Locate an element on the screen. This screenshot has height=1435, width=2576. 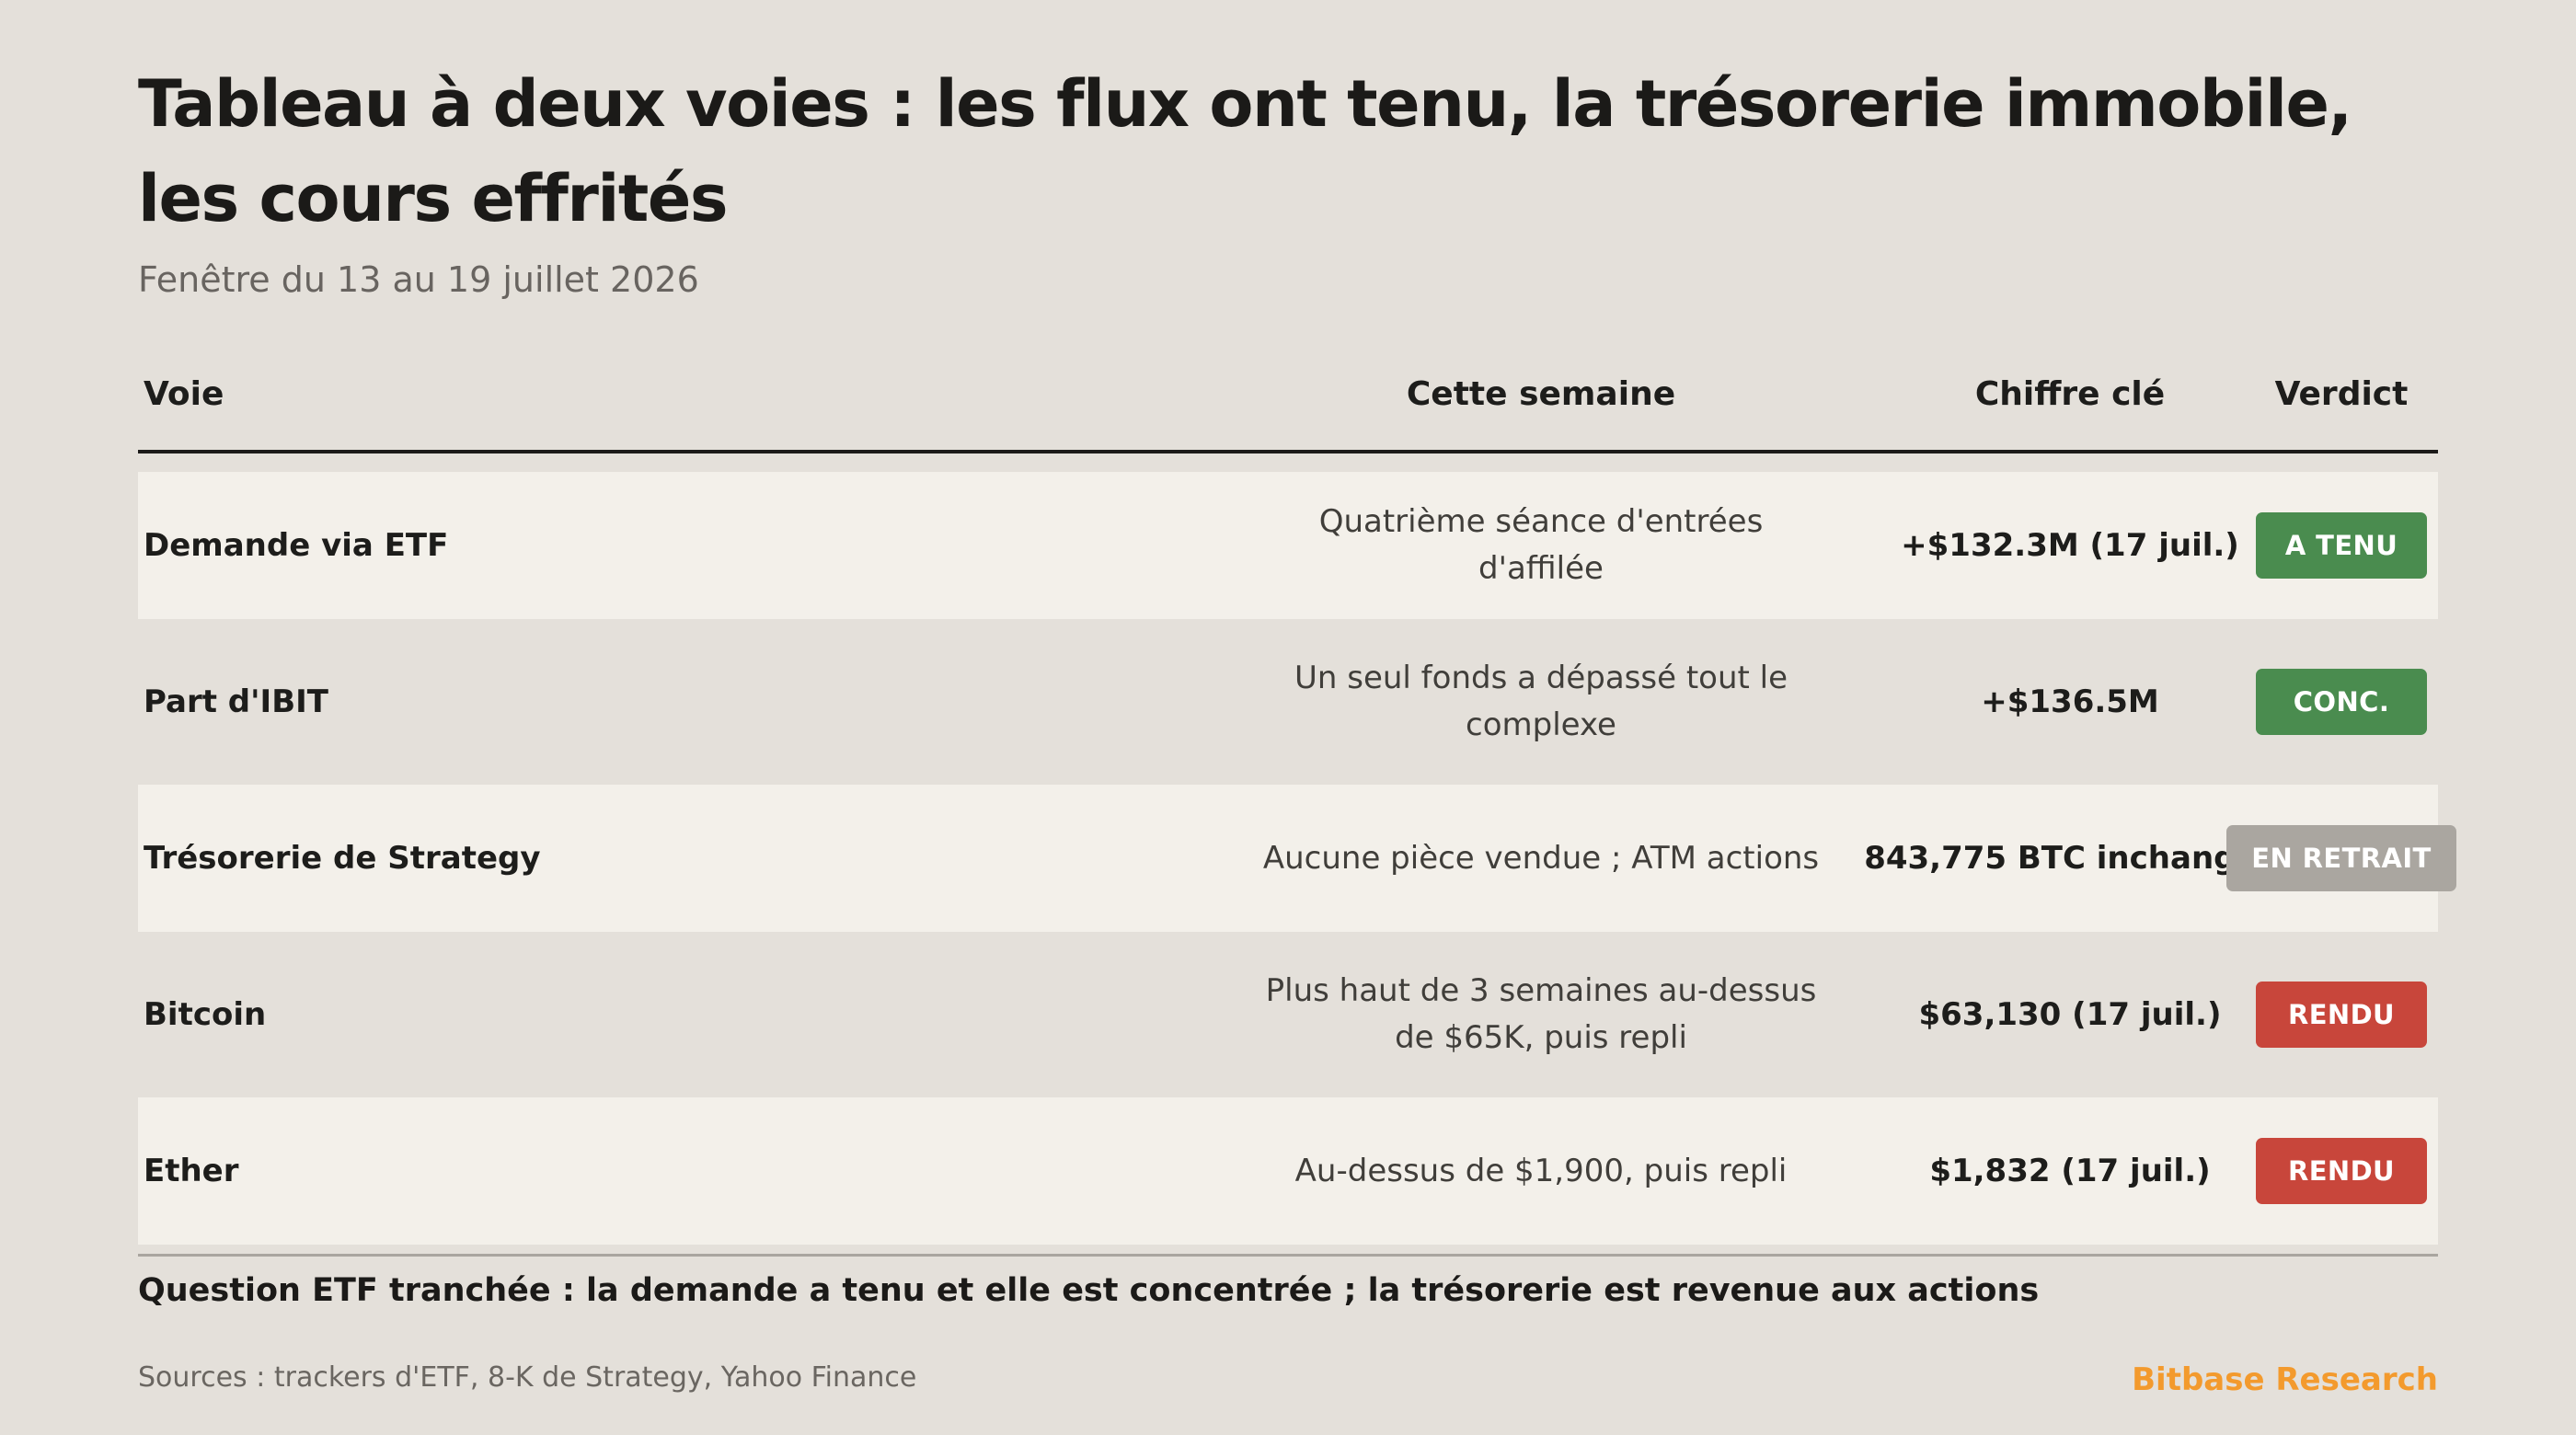
row-key-figure: +$136.5M is located at coordinates (2070, 701).